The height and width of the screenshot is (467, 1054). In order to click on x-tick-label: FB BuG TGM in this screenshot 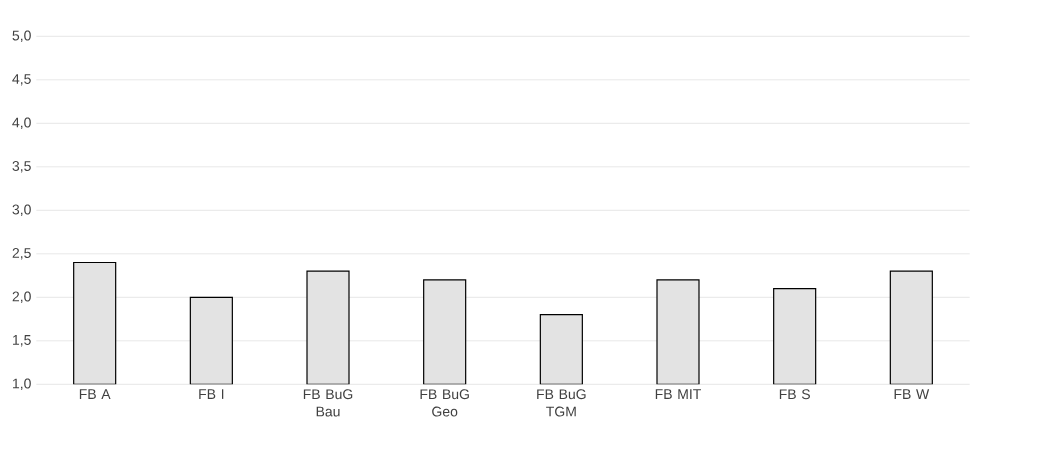, I will do `click(561, 403)`.